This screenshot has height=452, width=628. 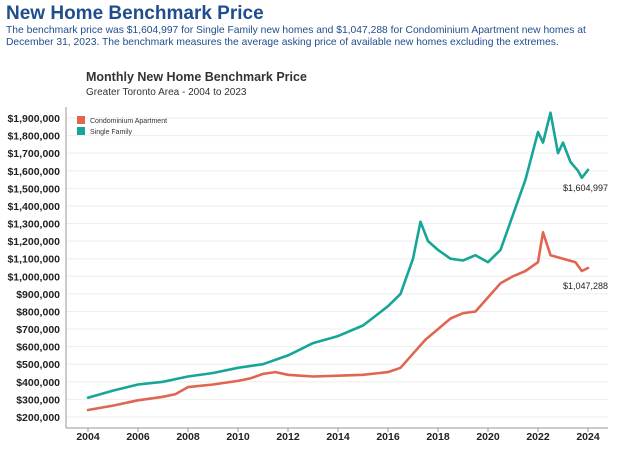 I want to click on y-tick-label: $1,700,000, so click(x=33, y=154).